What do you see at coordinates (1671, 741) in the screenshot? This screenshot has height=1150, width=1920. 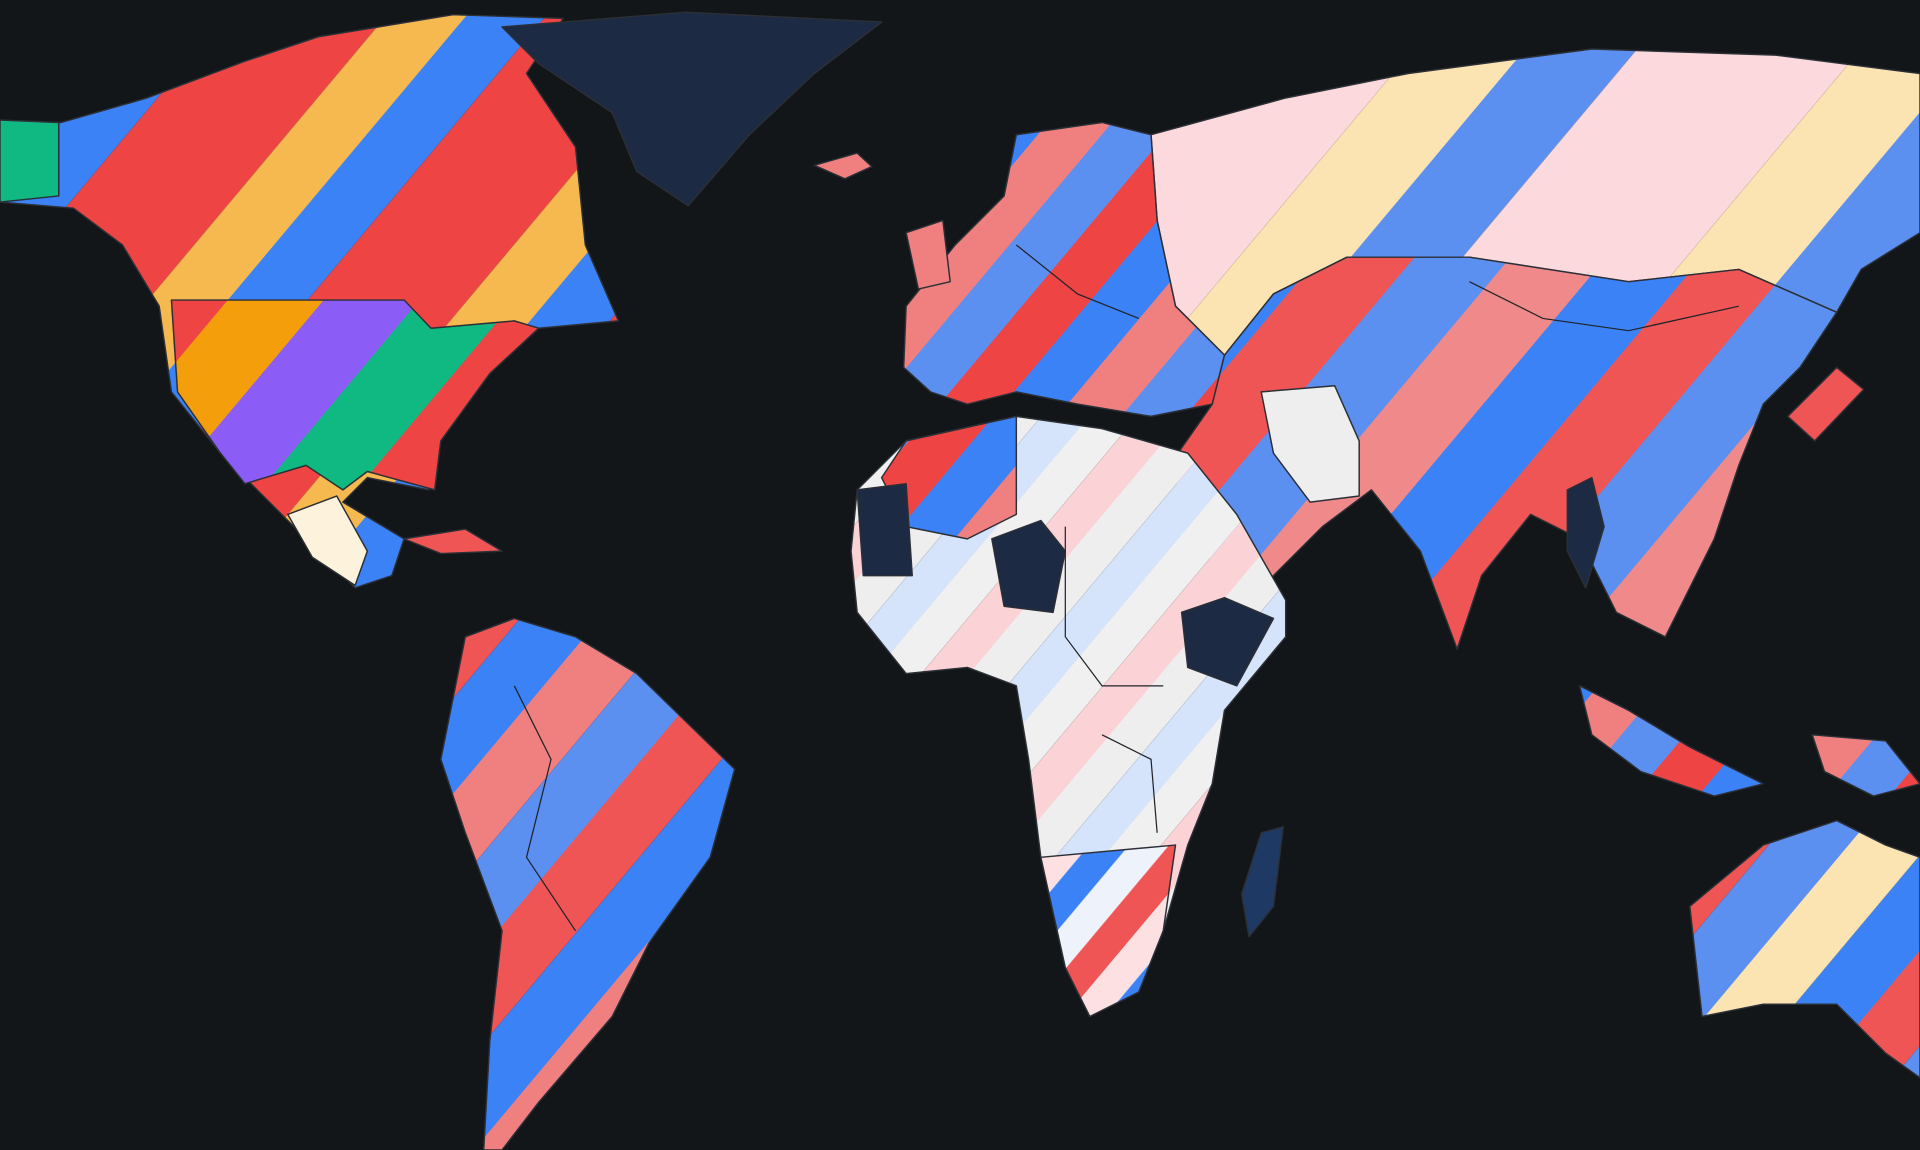 I see `southeast-asia-islands` at bounding box center [1671, 741].